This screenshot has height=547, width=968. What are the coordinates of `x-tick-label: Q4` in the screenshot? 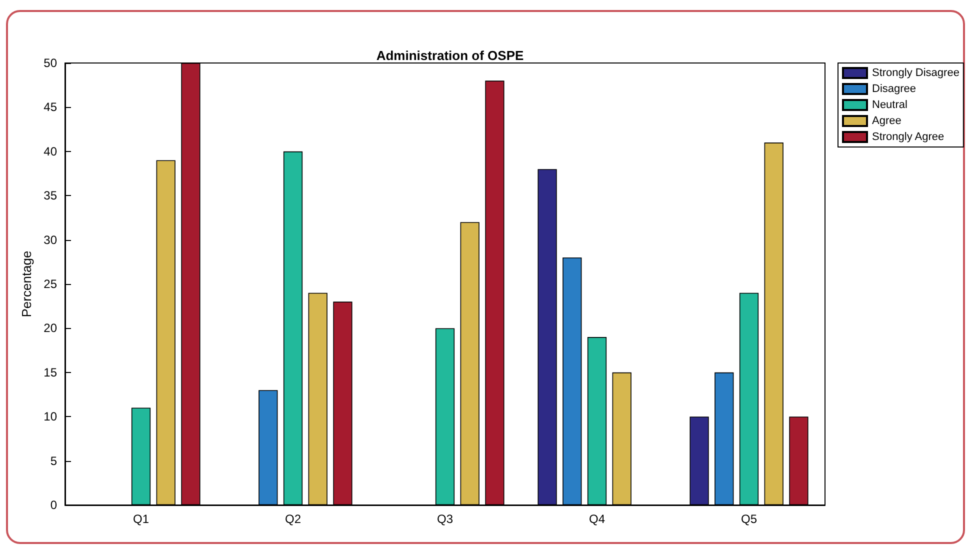 It's located at (597, 519).